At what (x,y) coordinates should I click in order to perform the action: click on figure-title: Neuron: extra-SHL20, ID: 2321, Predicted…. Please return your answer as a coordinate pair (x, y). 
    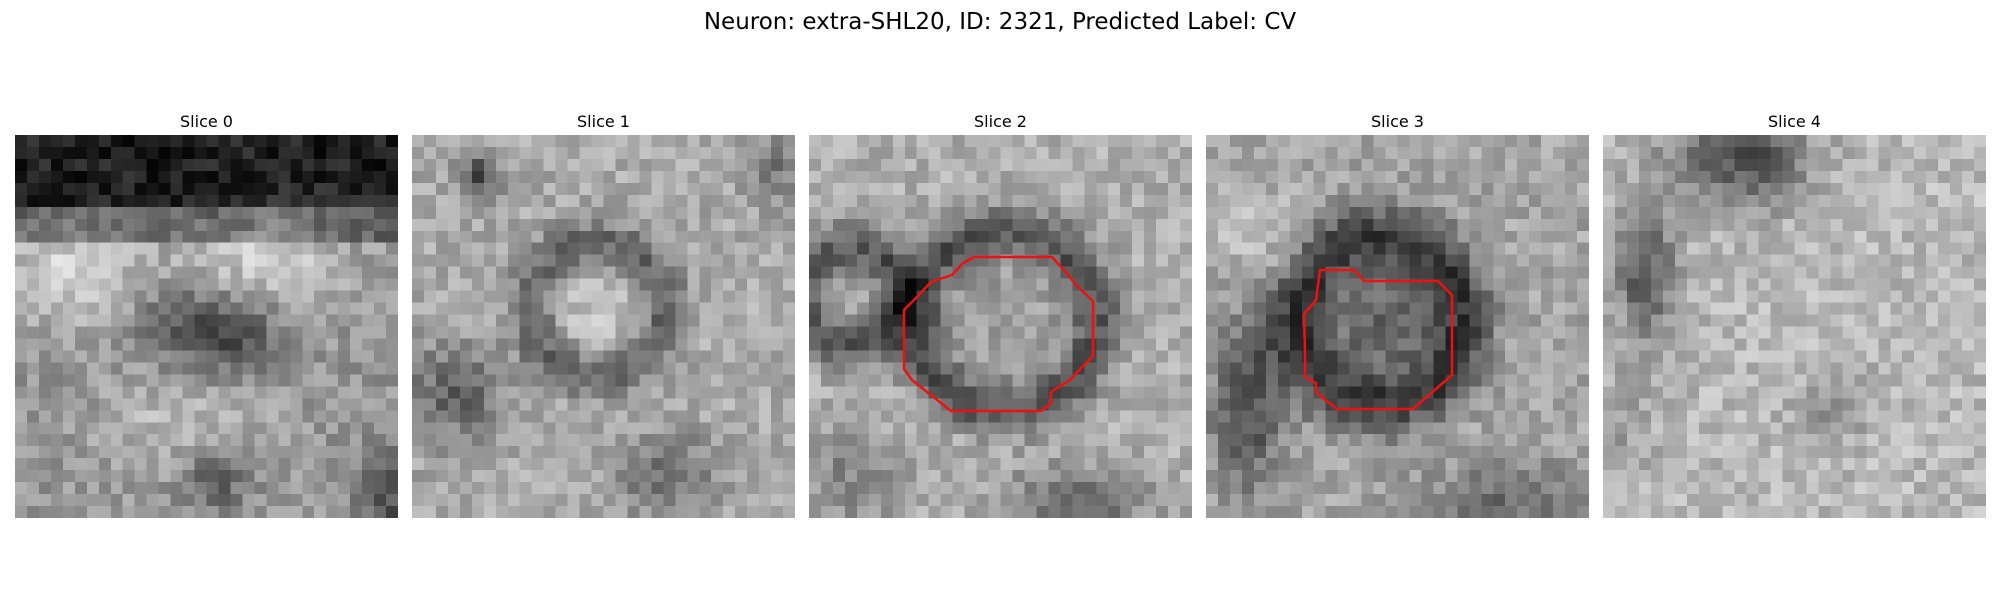
    Looking at the image, I should click on (1000, 22).